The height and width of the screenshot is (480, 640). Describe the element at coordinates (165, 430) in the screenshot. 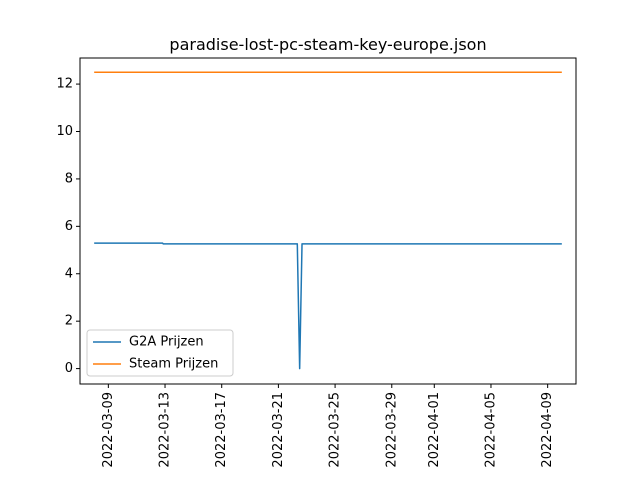

I see `x-tick-label: 2022-03-13` at that location.